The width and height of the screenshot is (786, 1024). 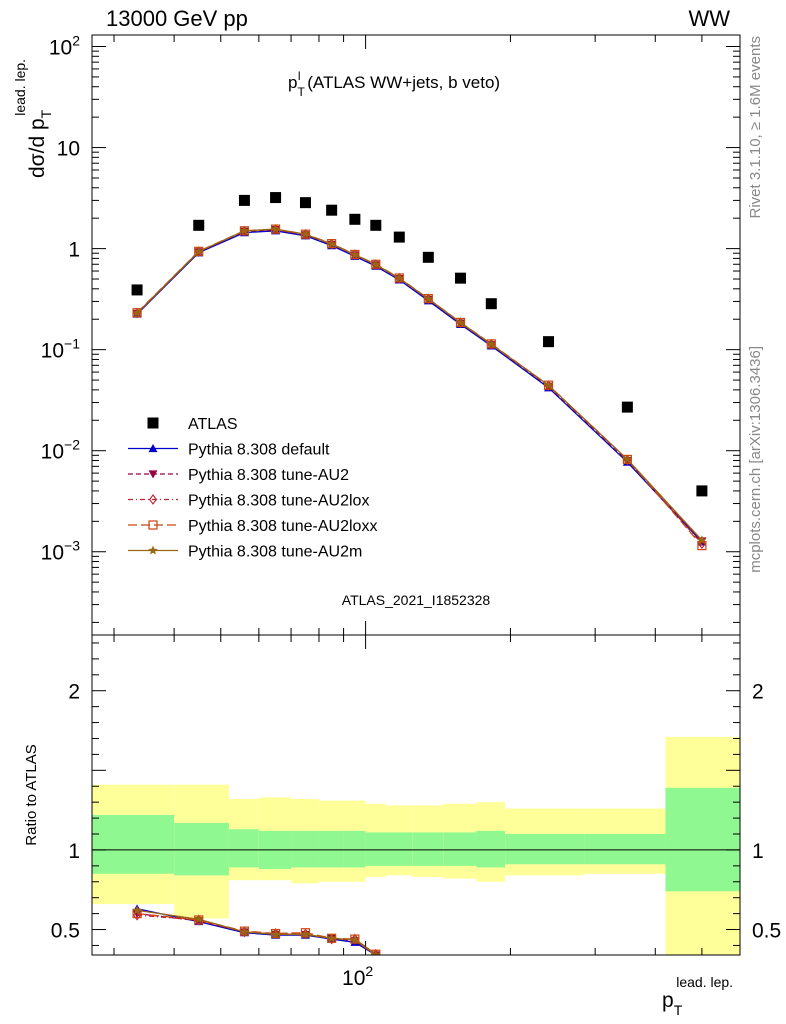 I want to click on legend-item: Pythia 8.308 default, so click(x=229, y=450).